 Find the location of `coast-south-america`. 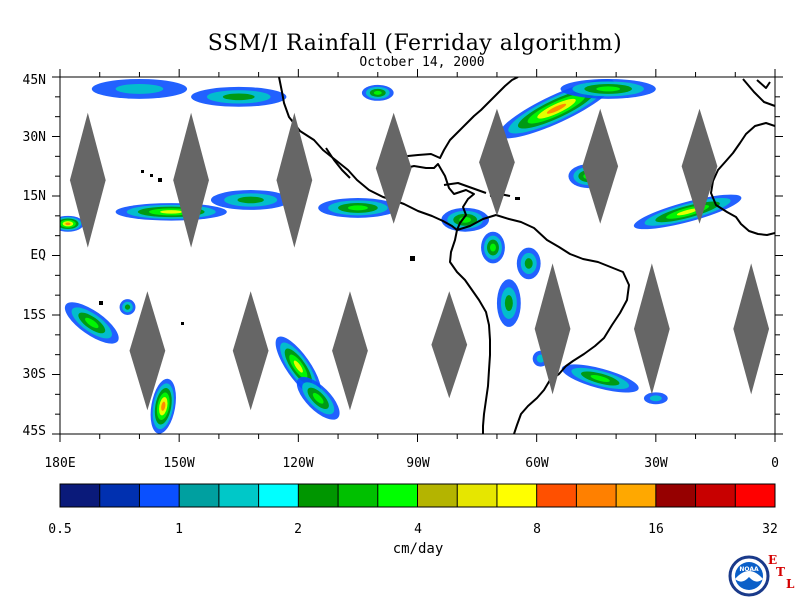

coast-south-america is located at coordinates (543, 324).